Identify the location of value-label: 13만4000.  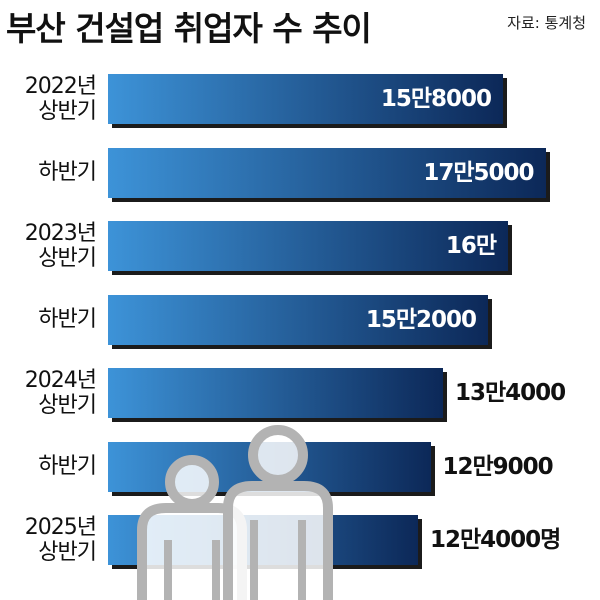
(510, 393).